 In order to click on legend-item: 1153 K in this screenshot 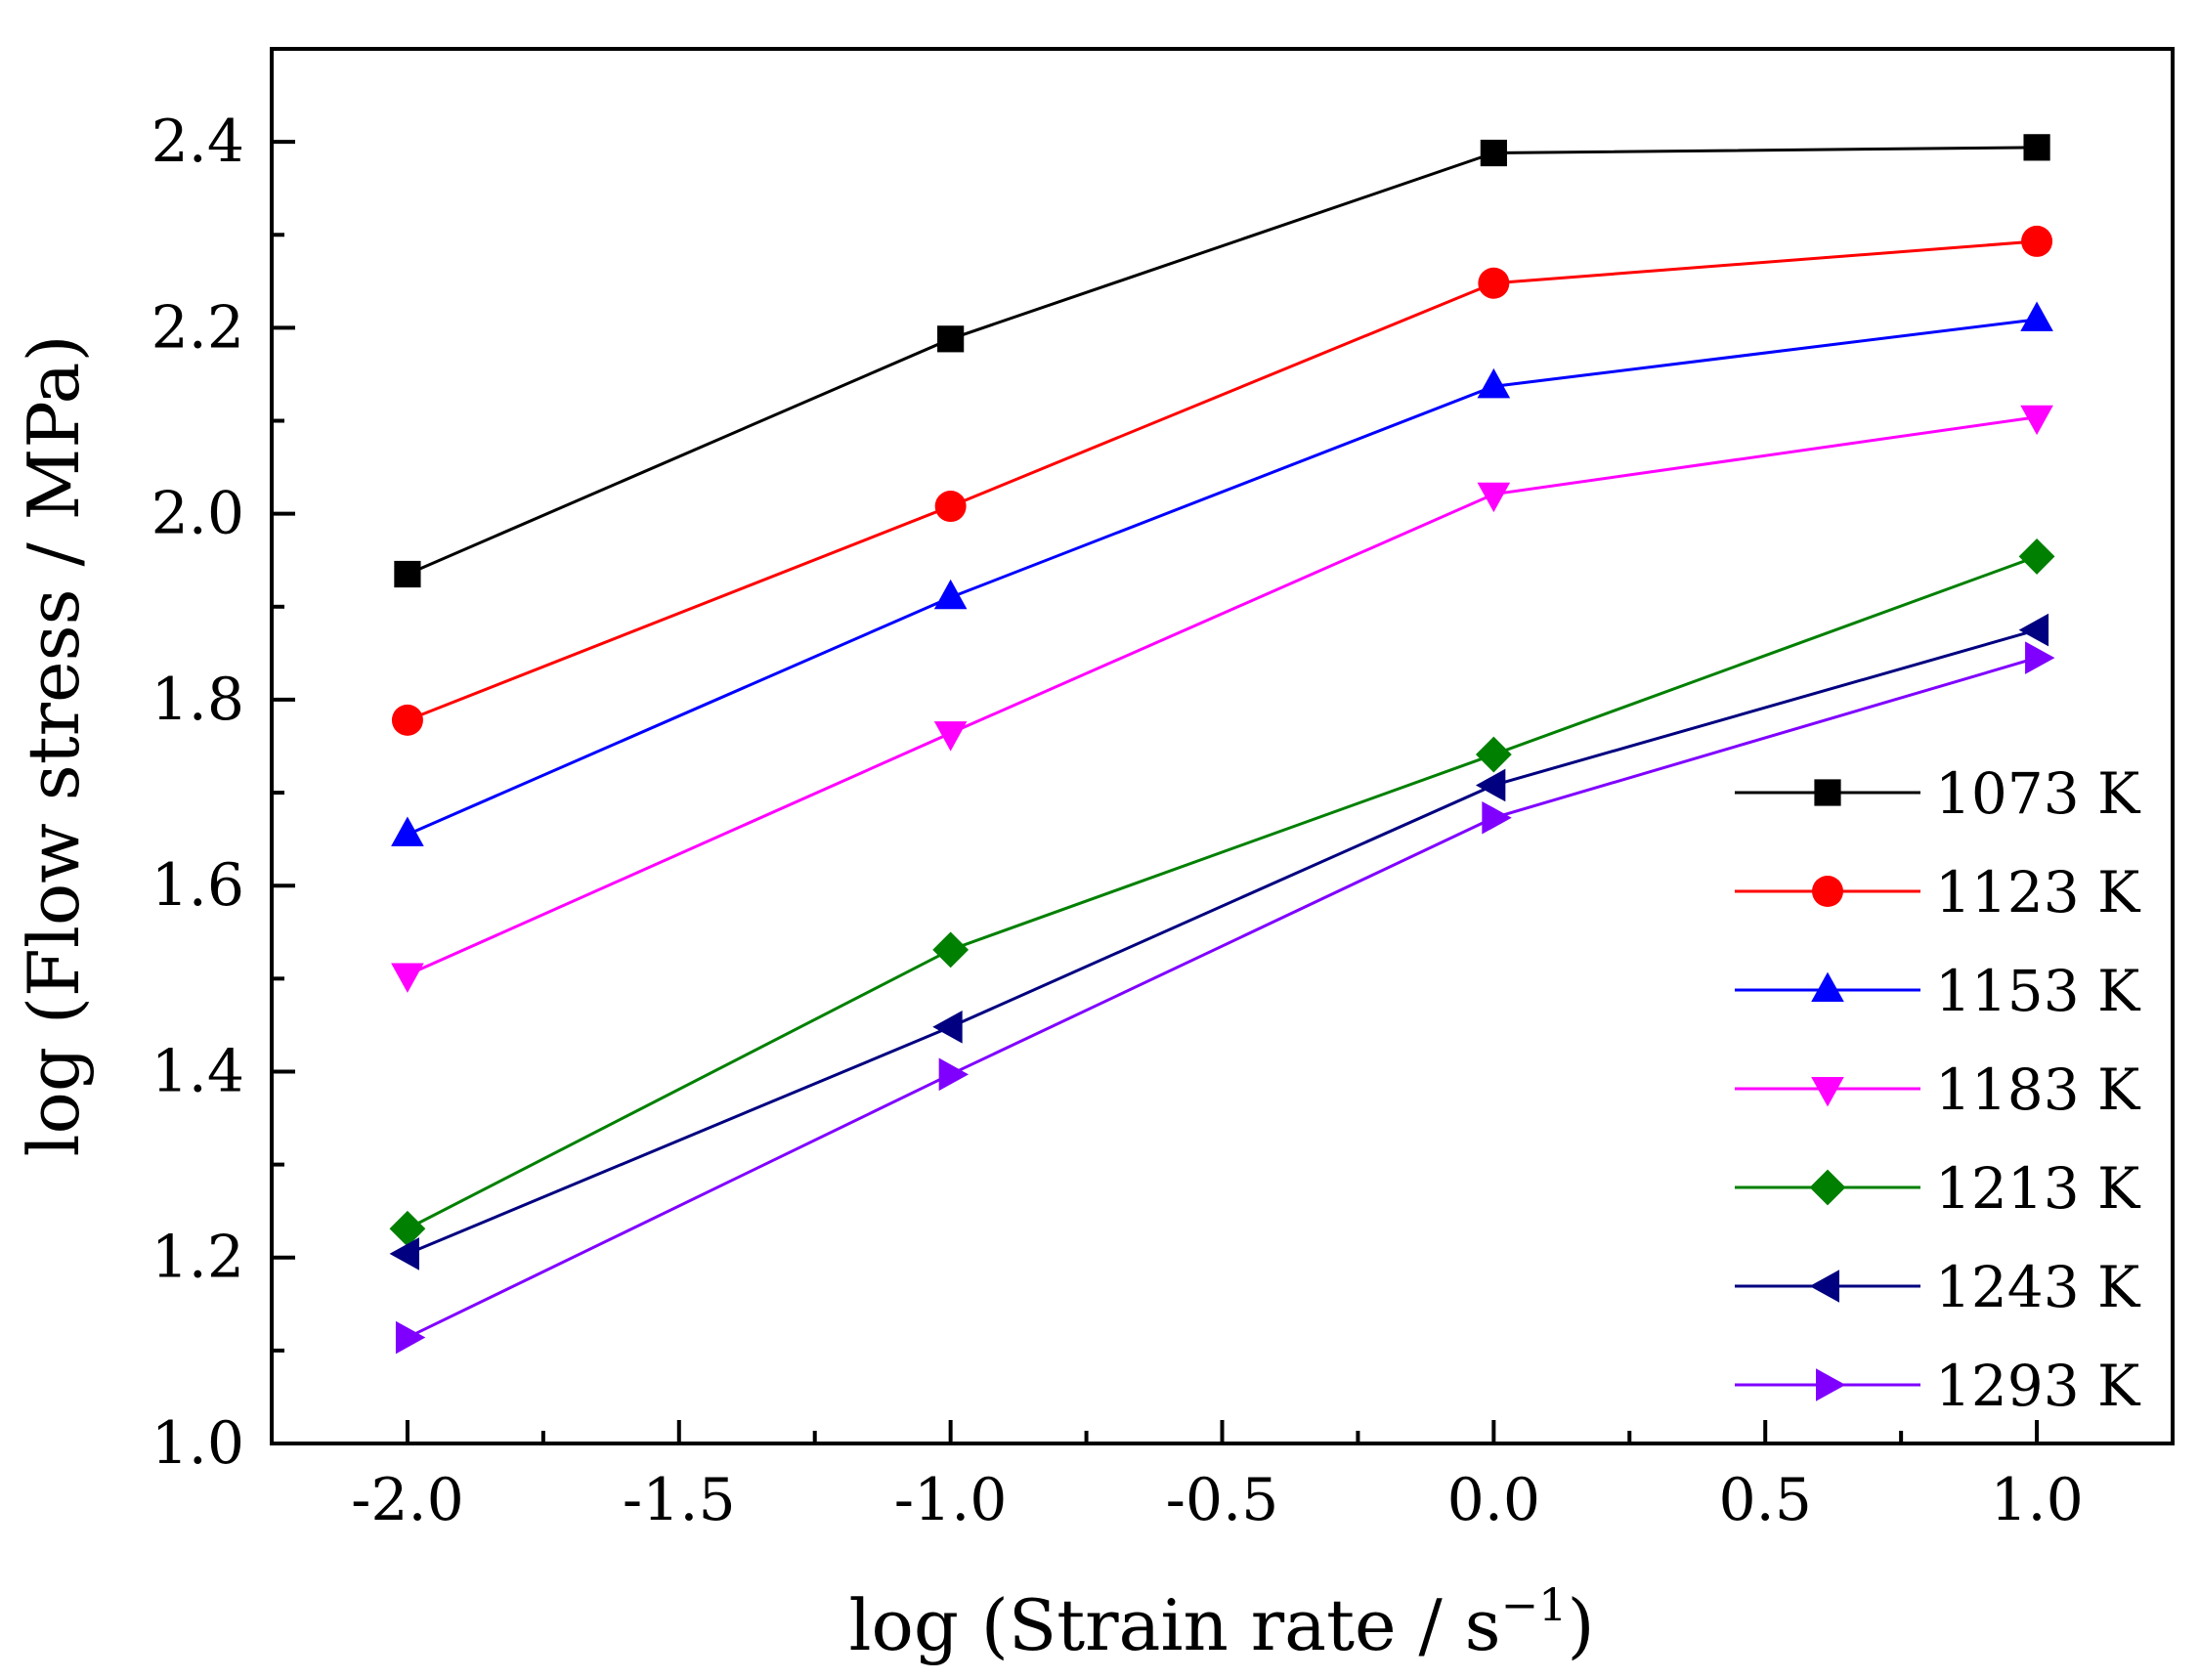, I will do `click(1938, 991)`.